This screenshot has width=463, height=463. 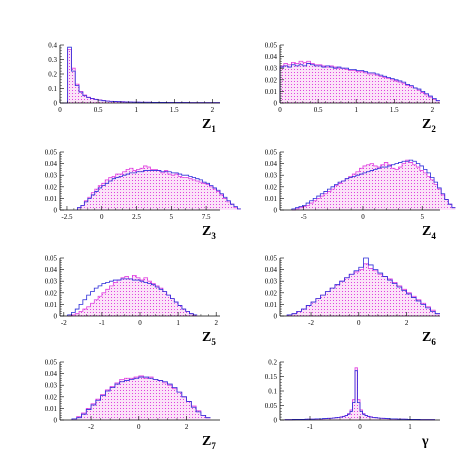 What do you see at coordinates (271, 46) in the screenshot?
I see `y-tick-label: 0.05` at bounding box center [271, 46].